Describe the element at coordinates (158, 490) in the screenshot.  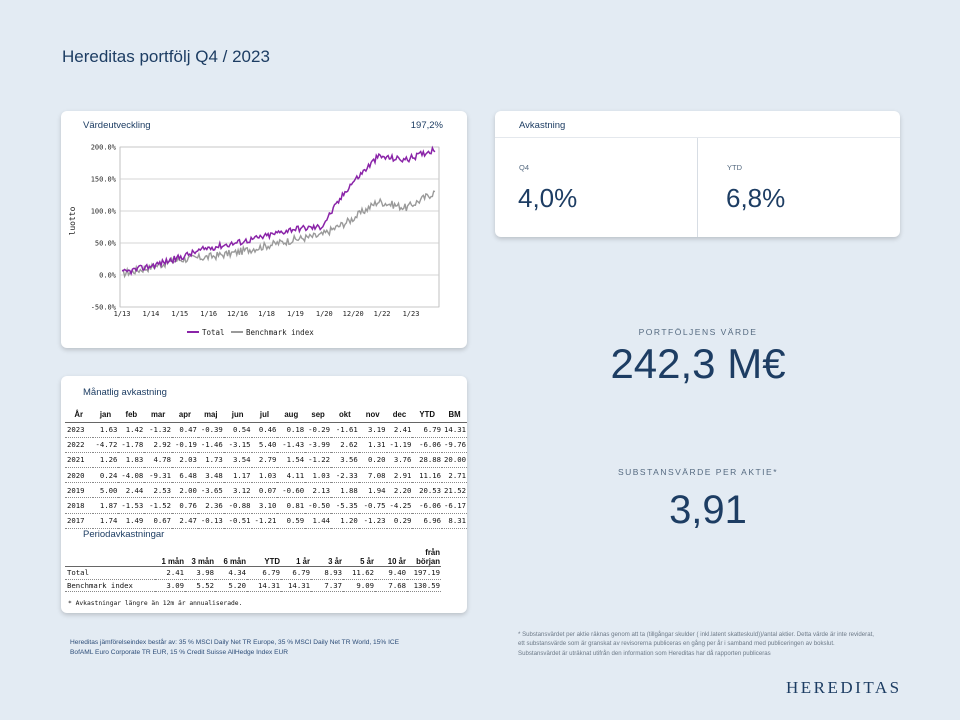
I see `monthly-cell: 2.53` at that location.